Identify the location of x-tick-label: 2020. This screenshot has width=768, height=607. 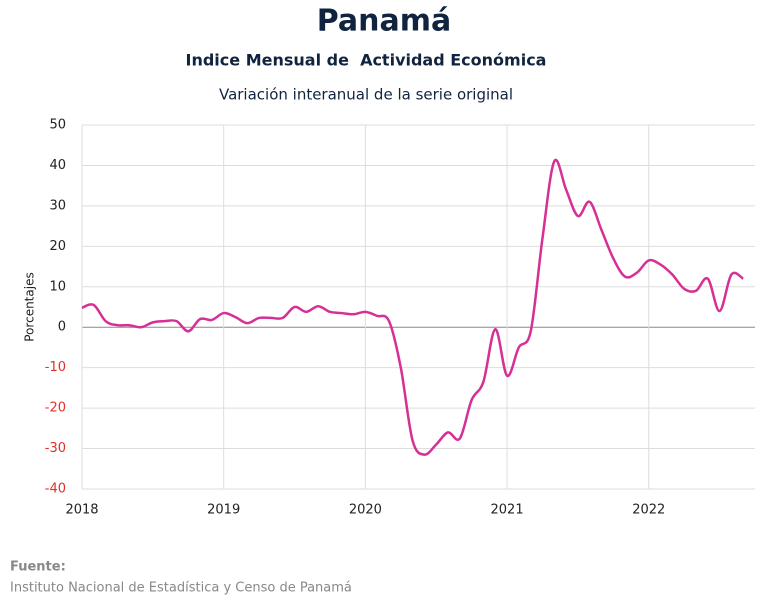
(365, 510).